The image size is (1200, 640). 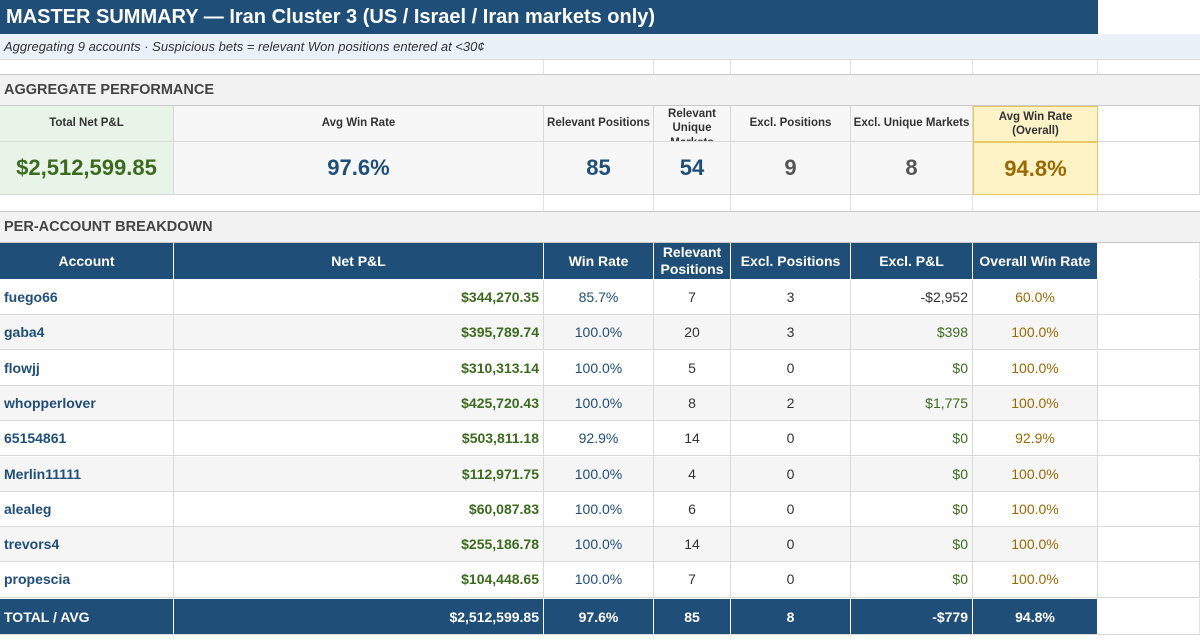 I want to click on win-rate-cell: 92.9%, so click(x=599, y=439).